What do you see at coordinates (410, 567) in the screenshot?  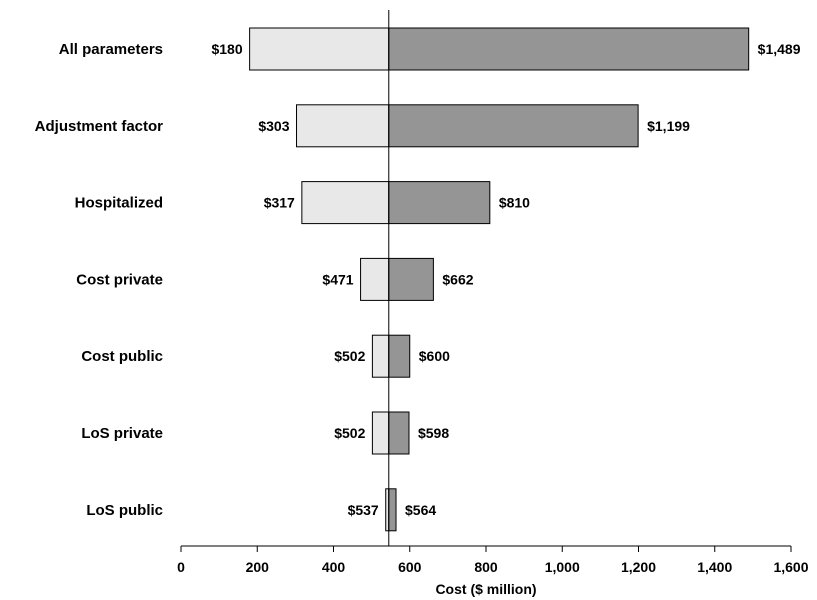 I see `x-tick-label: 600` at bounding box center [410, 567].